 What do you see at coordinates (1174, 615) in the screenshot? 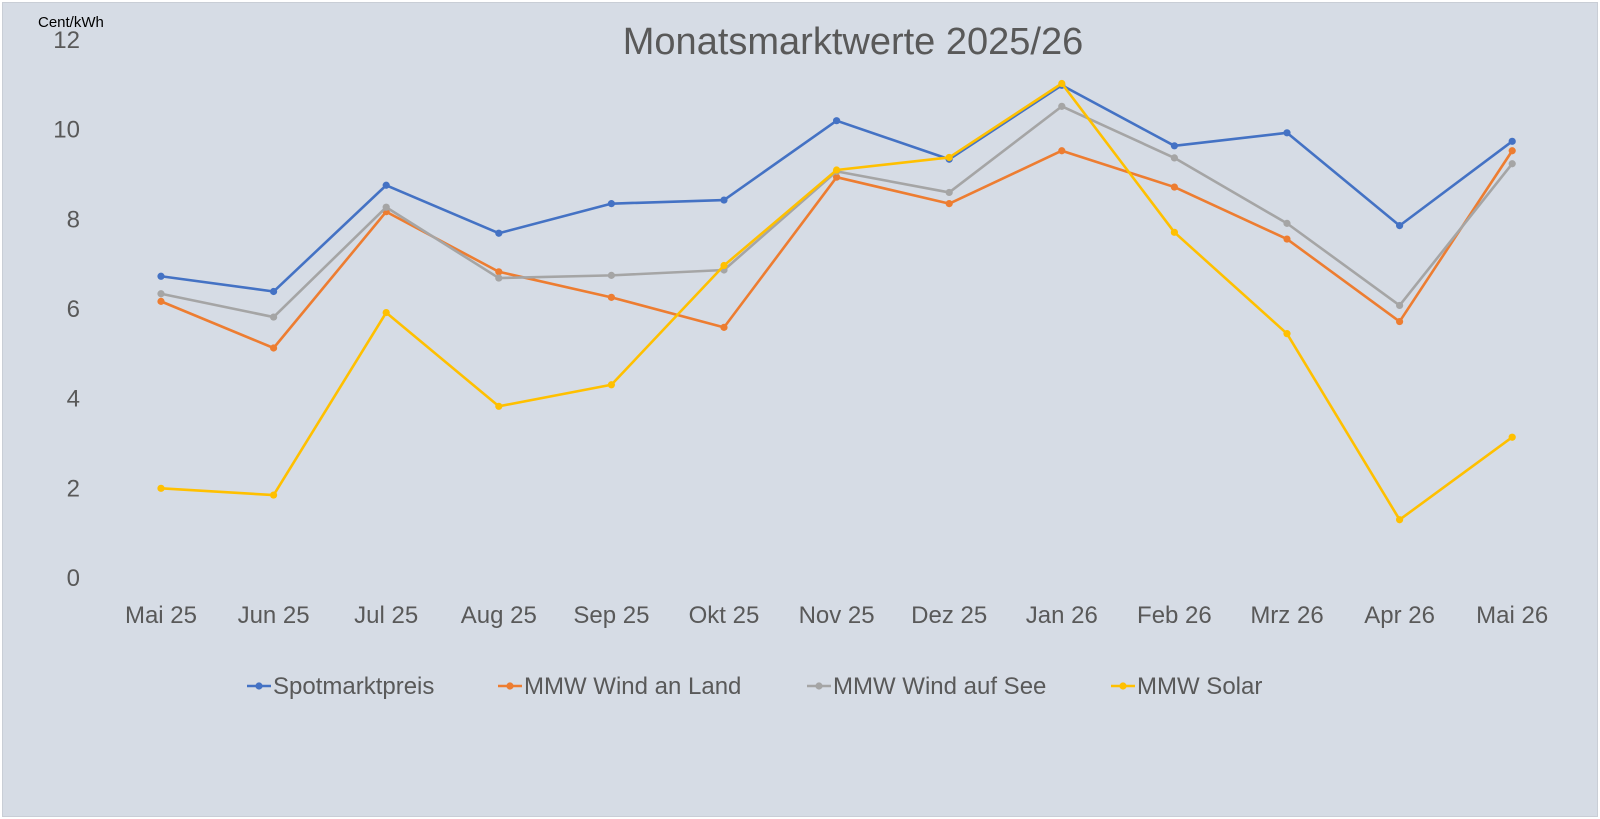
I see `x-tick-label: Feb 26` at bounding box center [1174, 615].